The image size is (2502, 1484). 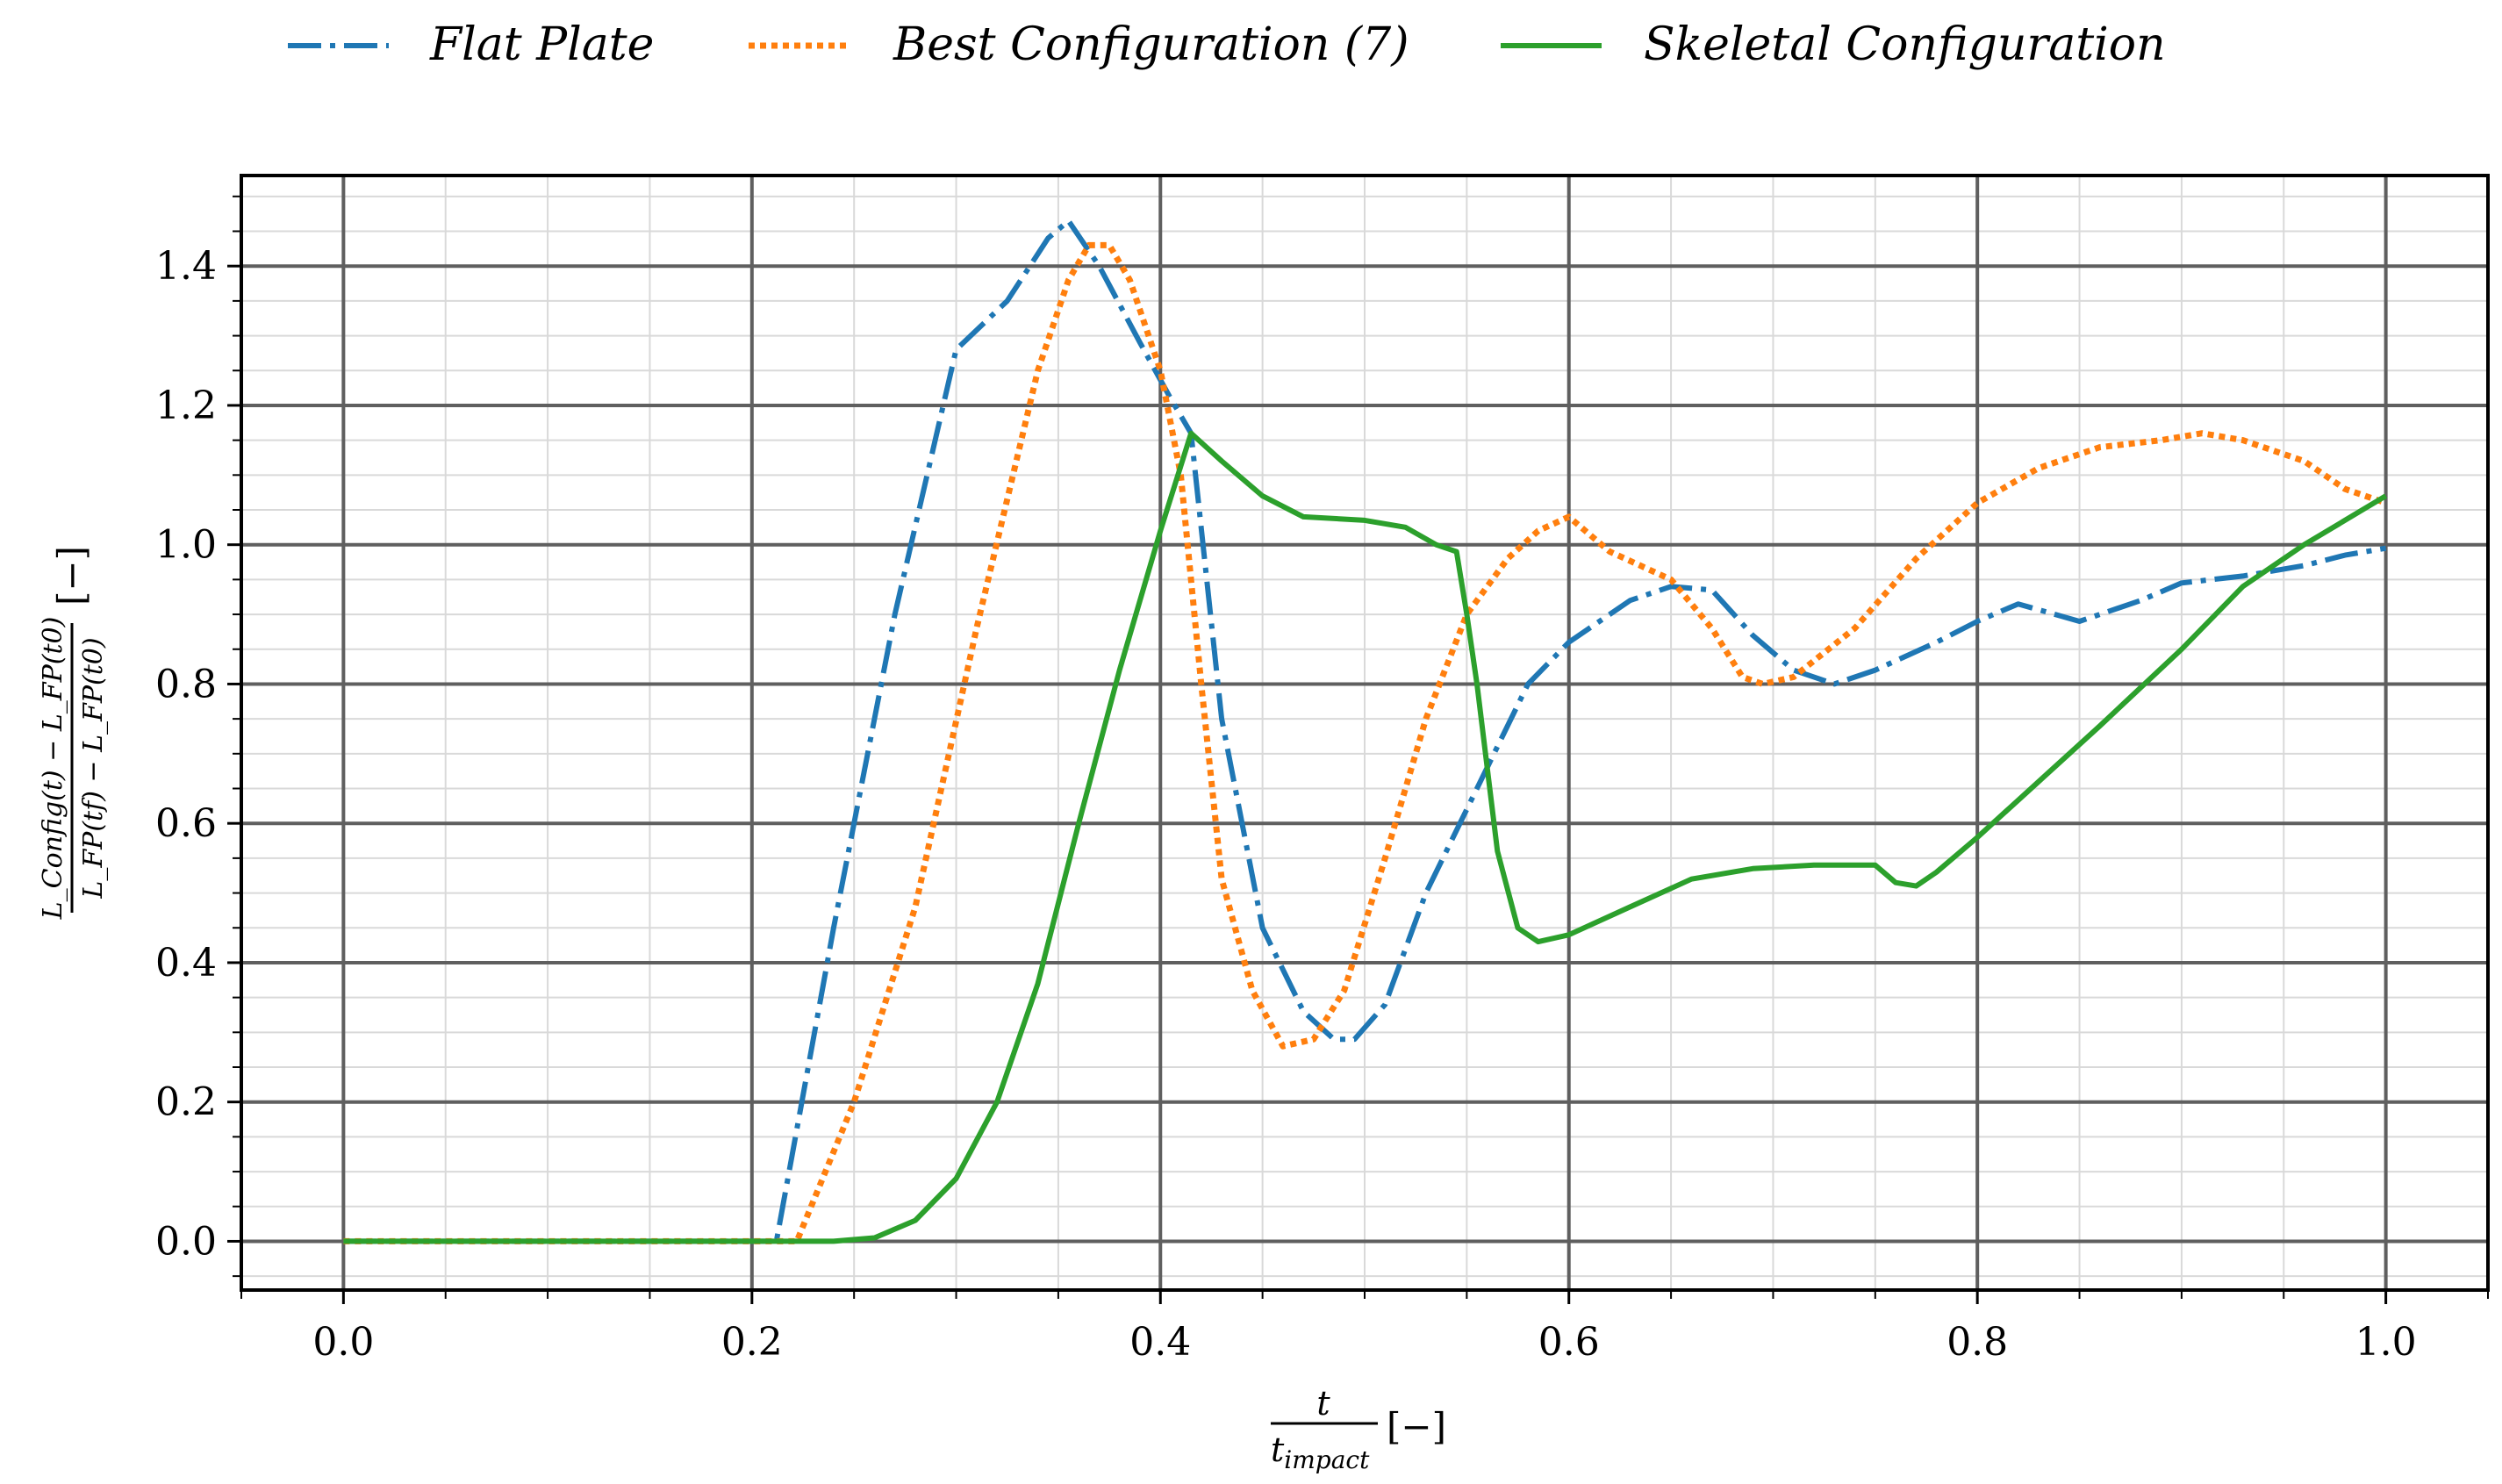 I want to click on legend-item-skeletal-configuration: Skeletal Configuration, so click(x=1833, y=44).